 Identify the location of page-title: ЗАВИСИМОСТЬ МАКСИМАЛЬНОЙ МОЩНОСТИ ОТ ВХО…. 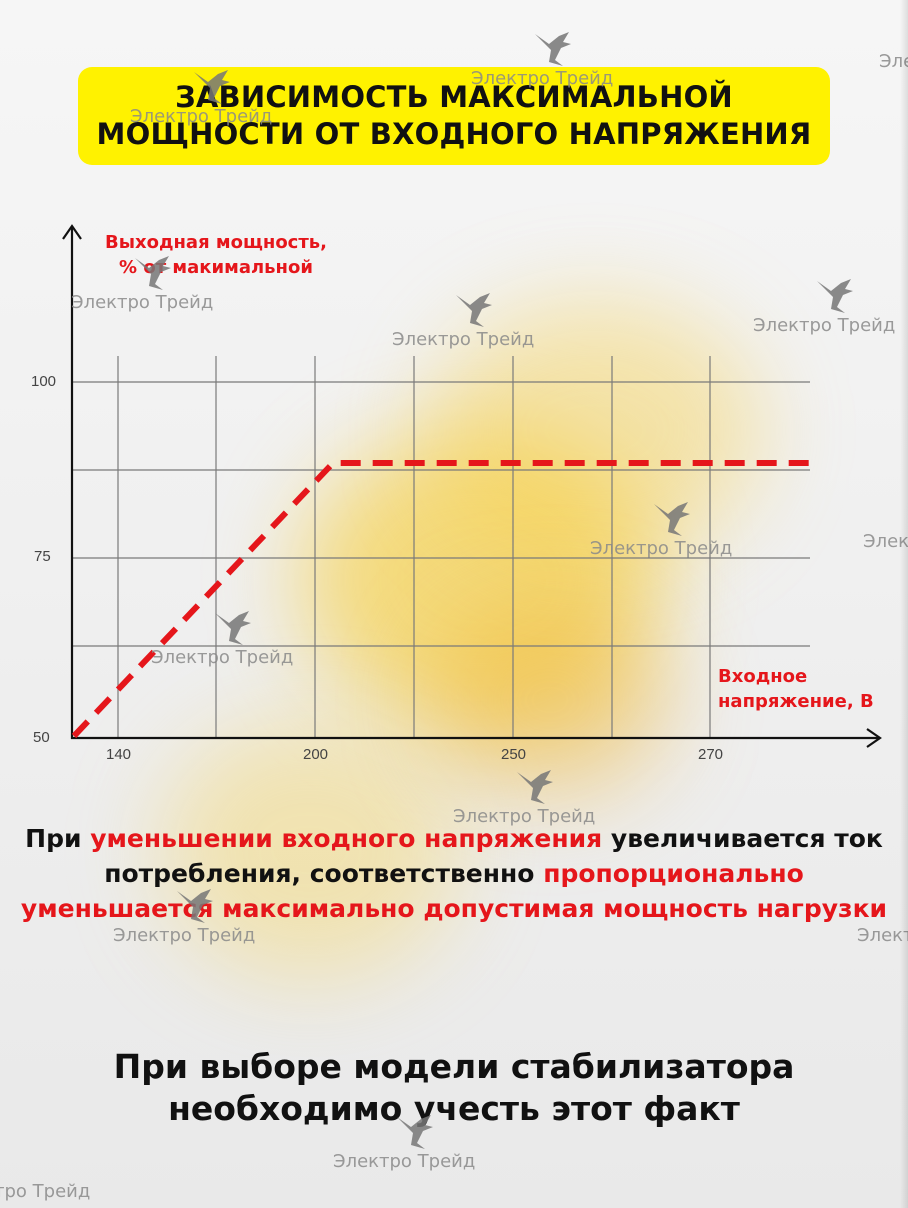
(454, 115).